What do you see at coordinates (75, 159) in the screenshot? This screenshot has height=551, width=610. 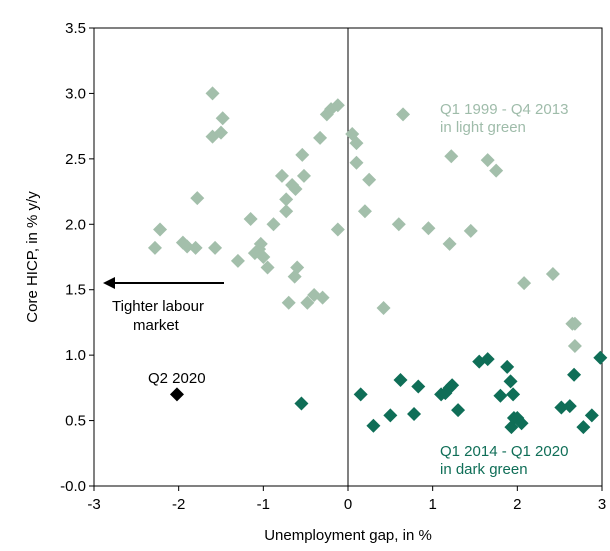 I see `y-tick-label: 2.5` at bounding box center [75, 159].